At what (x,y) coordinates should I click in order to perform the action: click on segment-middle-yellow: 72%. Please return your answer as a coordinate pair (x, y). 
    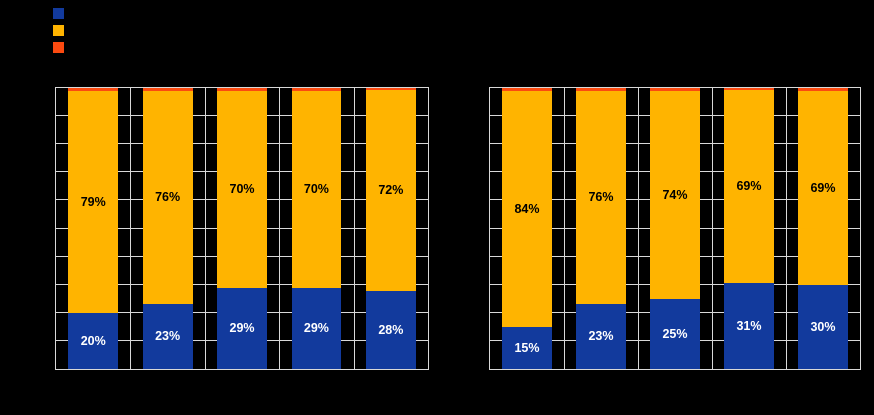
    Looking at the image, I should click on (390, 190).